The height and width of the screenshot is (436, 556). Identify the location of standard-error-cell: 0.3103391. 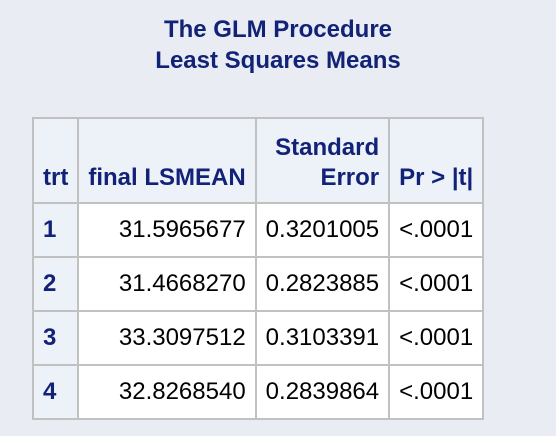
(322, 338).